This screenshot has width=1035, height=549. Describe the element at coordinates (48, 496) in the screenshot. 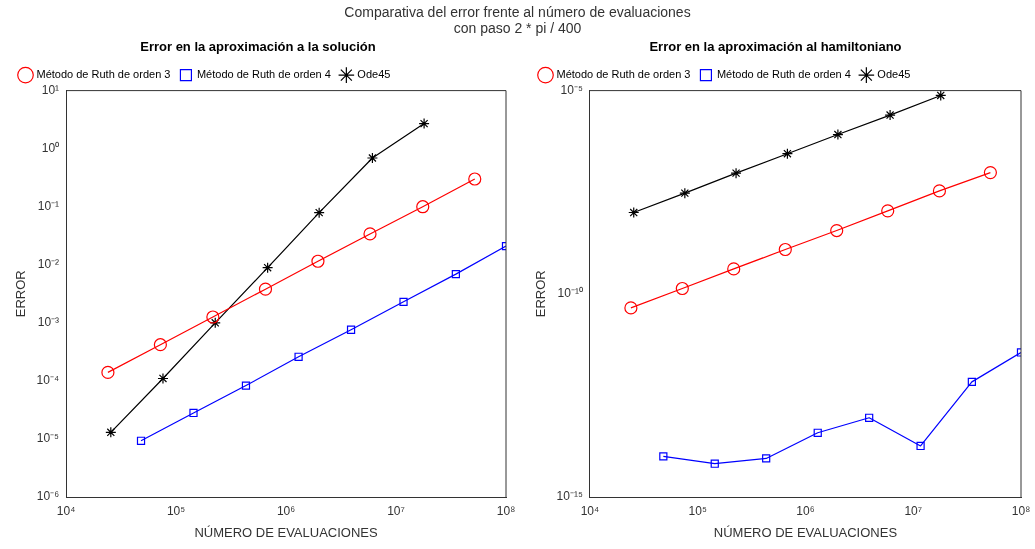

I see `y-tick-label: 10⁻⁶` at that location.